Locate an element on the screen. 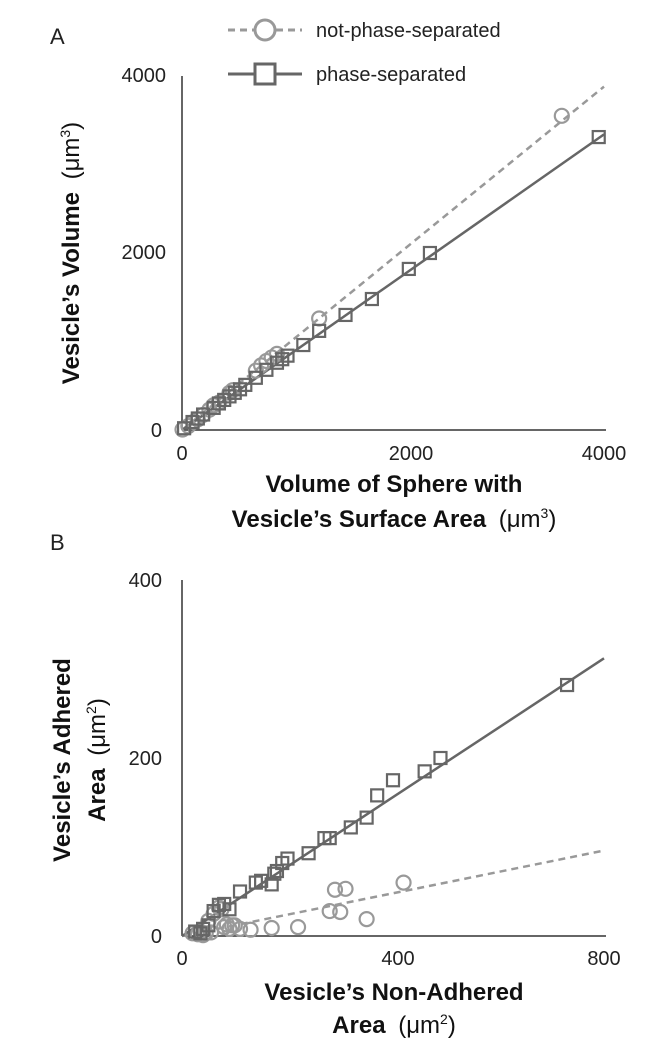 Image resolution: width=645 pixels, height=1042 pixels. panel-b-ylabel-unit-close: ) is located at coordinates (97, 702).